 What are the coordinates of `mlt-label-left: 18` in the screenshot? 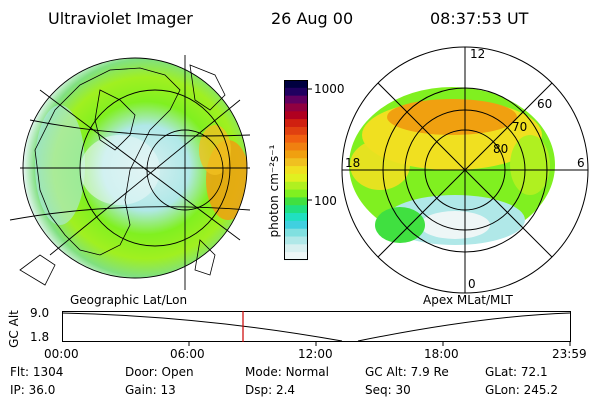 It's located at (353, 163).